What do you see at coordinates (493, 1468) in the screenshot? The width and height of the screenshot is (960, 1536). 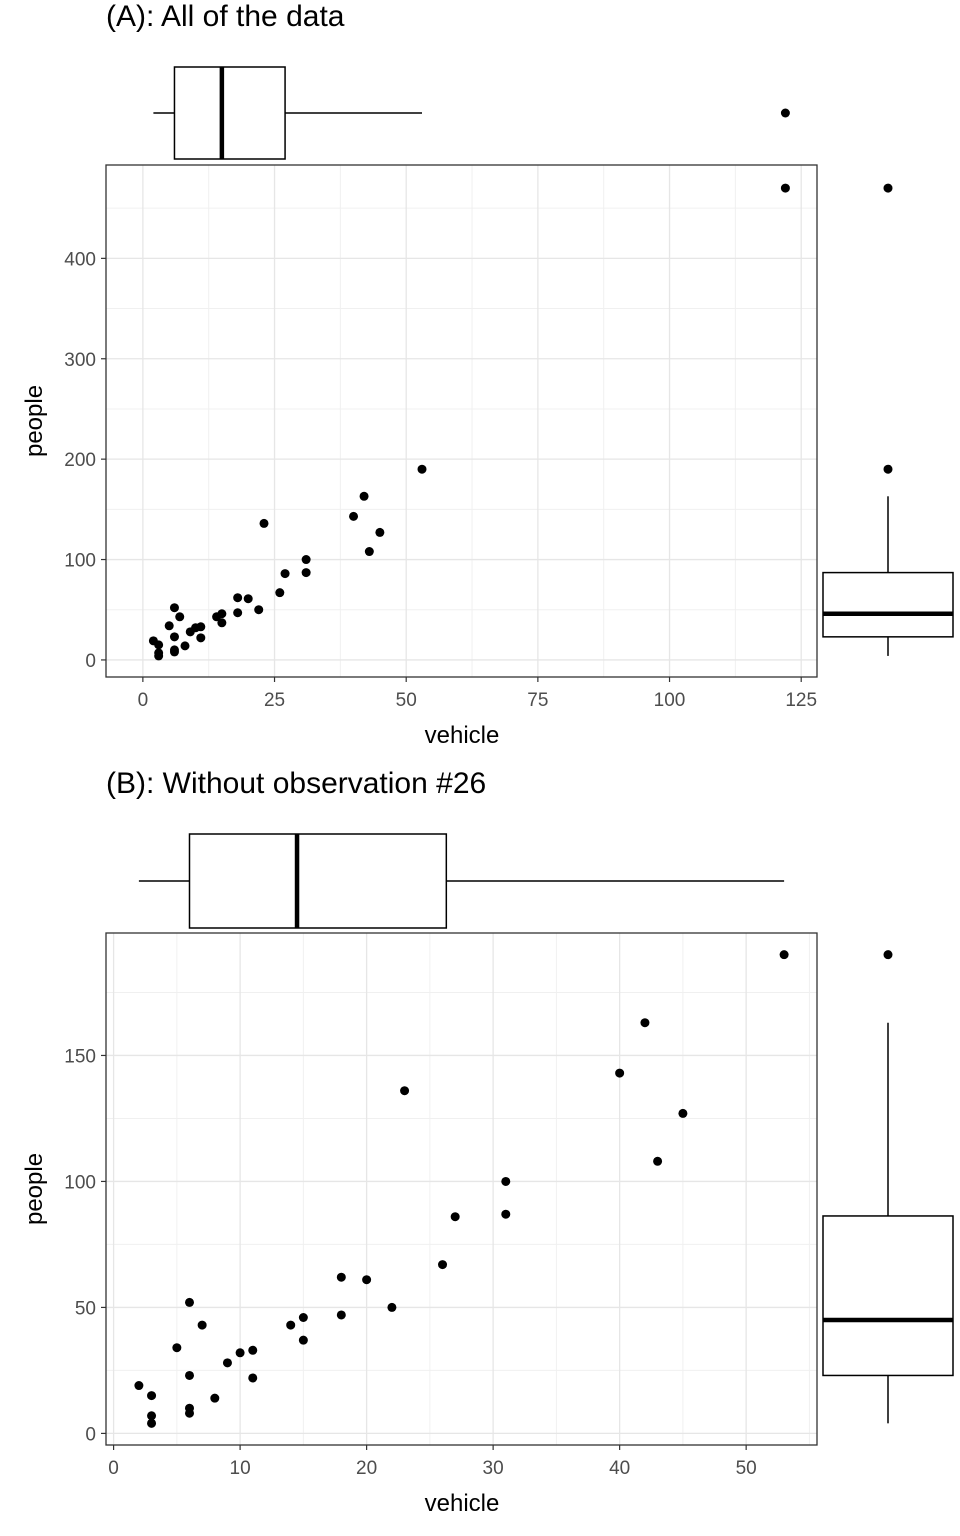 I see `x-tick-label: 30` at bounding box center [493, 1468].